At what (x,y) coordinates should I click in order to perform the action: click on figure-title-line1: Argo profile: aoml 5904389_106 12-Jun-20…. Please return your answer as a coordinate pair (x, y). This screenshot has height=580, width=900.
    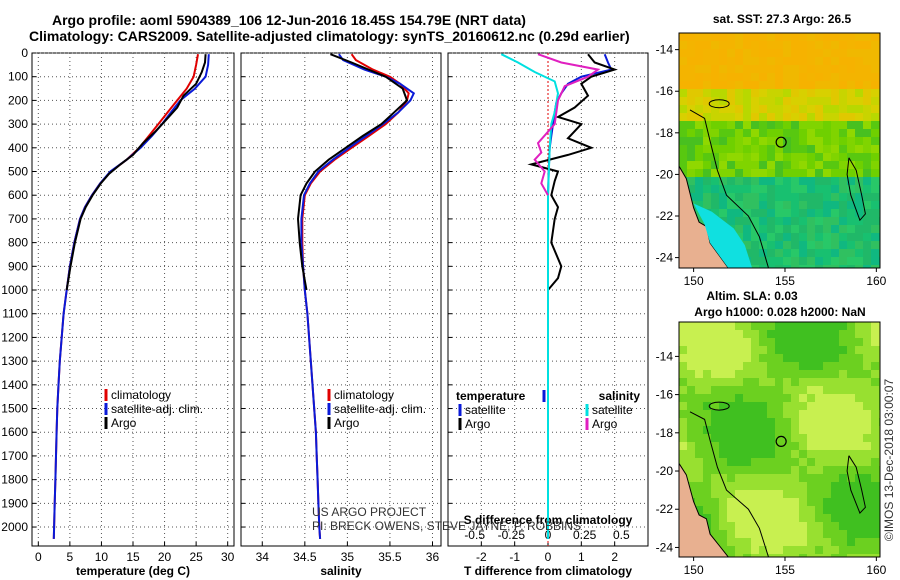
    Looking at the image, I should click on (289, 20).